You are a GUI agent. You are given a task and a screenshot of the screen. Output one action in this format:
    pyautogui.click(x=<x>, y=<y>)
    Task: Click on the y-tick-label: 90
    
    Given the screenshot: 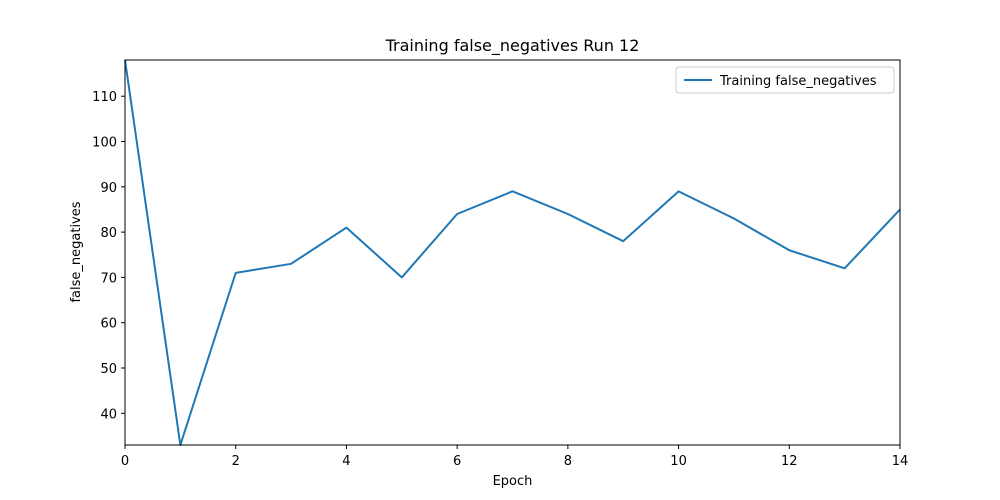 What is the action you would take?
    pyautogui.click(x=108, y=188)
    